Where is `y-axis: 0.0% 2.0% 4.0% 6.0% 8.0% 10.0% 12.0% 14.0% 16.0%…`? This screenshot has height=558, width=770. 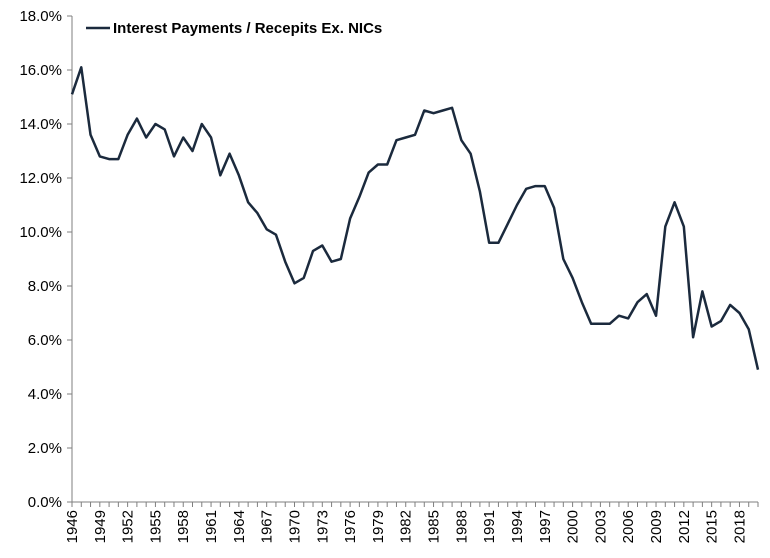
y-axis: 0.0% 2.0% 4.0% 6.0% 8.0% 10.0% 12.0% 14.0% 16.0%… is located at coordinates (46, 259).